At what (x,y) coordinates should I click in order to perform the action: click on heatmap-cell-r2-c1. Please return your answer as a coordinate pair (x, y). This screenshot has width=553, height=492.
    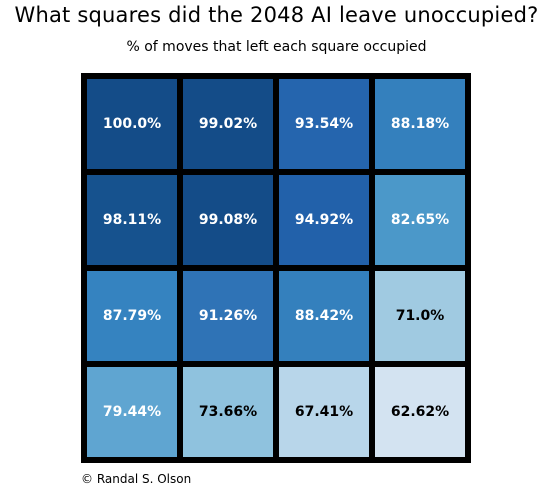
    Looking at the image, I should click on (132, 220).